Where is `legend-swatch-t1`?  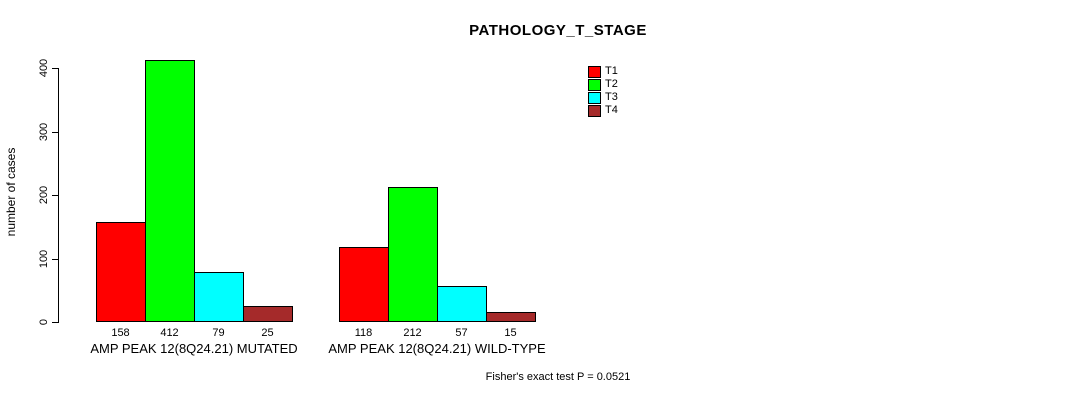 legend-swatch-t1 is located at coordinates (594, 71).